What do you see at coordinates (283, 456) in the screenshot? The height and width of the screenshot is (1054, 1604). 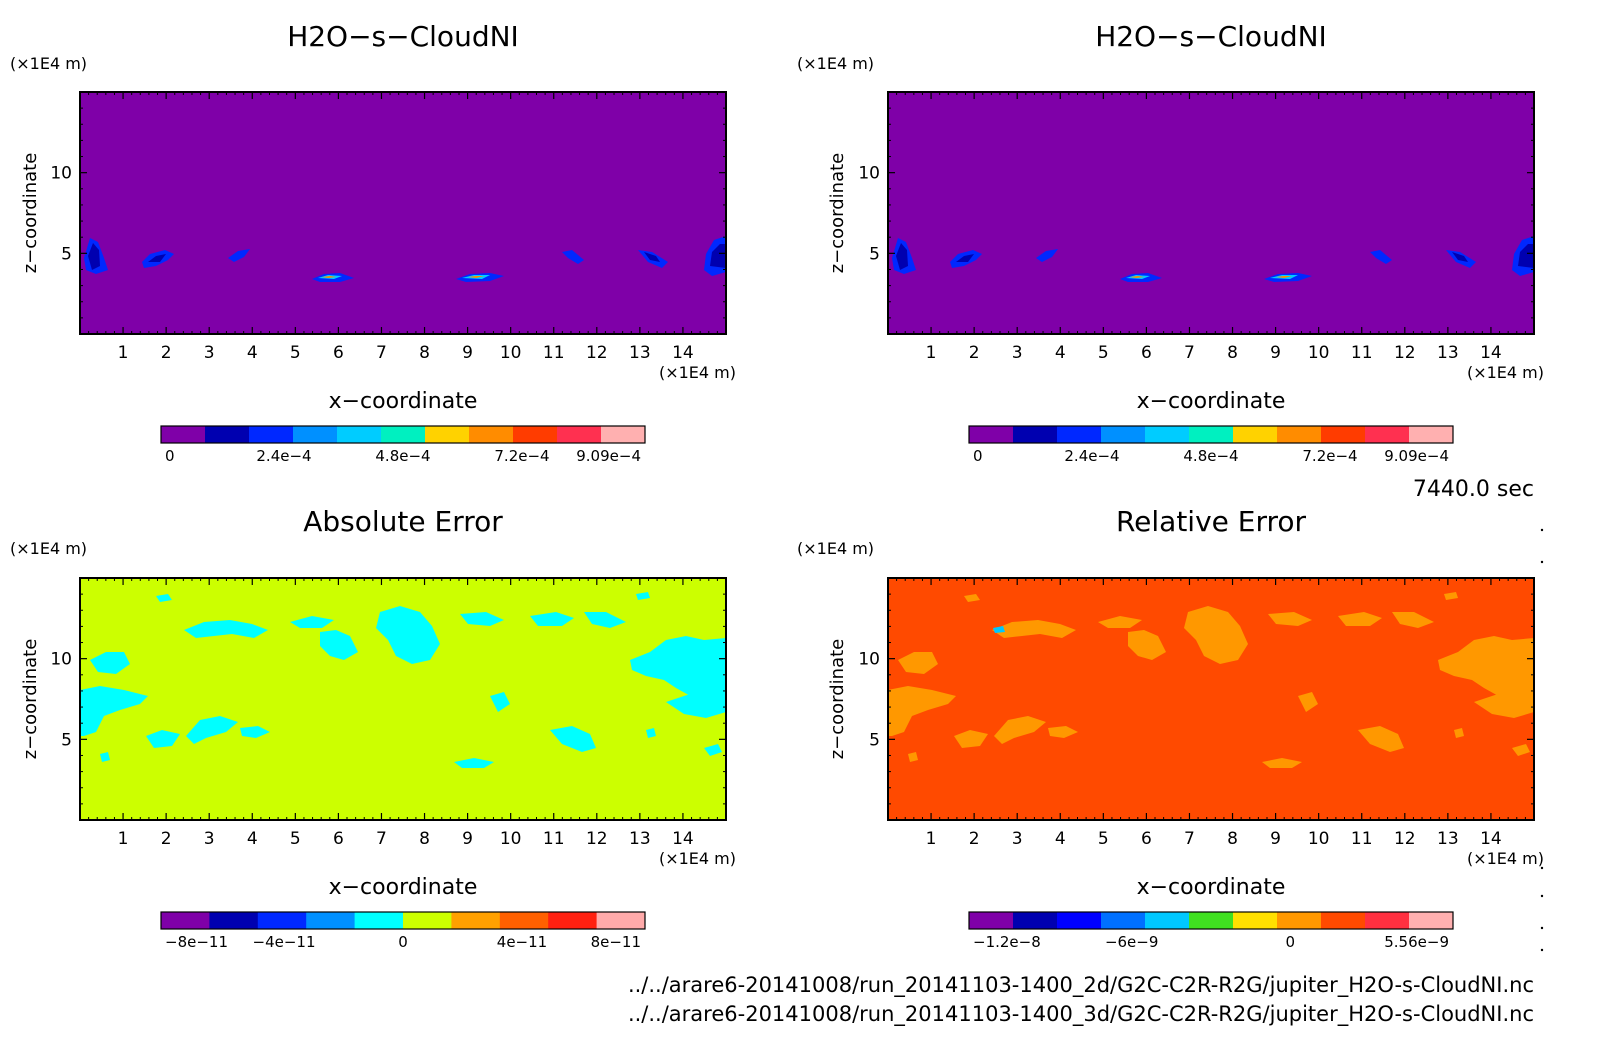 I see `colorbar-label: 2.4e−4` at bounding box center [283, 456].